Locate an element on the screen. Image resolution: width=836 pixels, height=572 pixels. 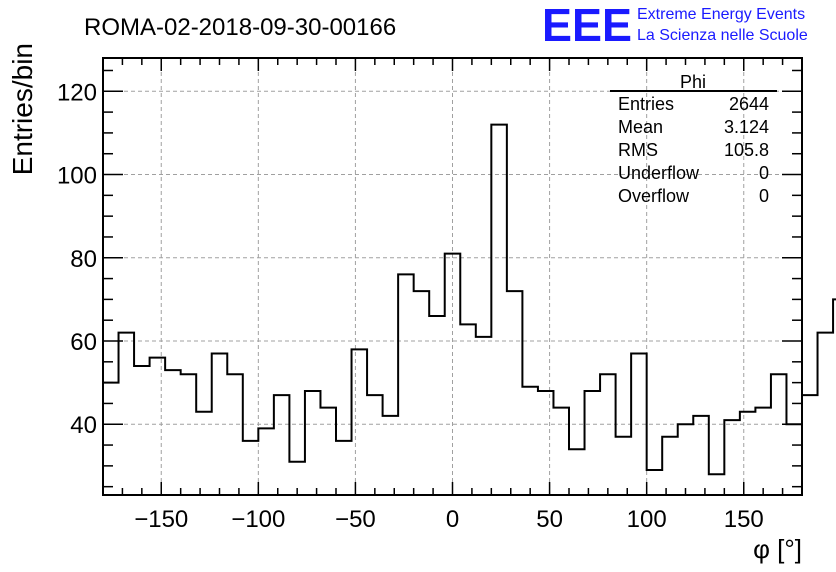
stats-row-label: Overflow is located at coordinates (654, 196).